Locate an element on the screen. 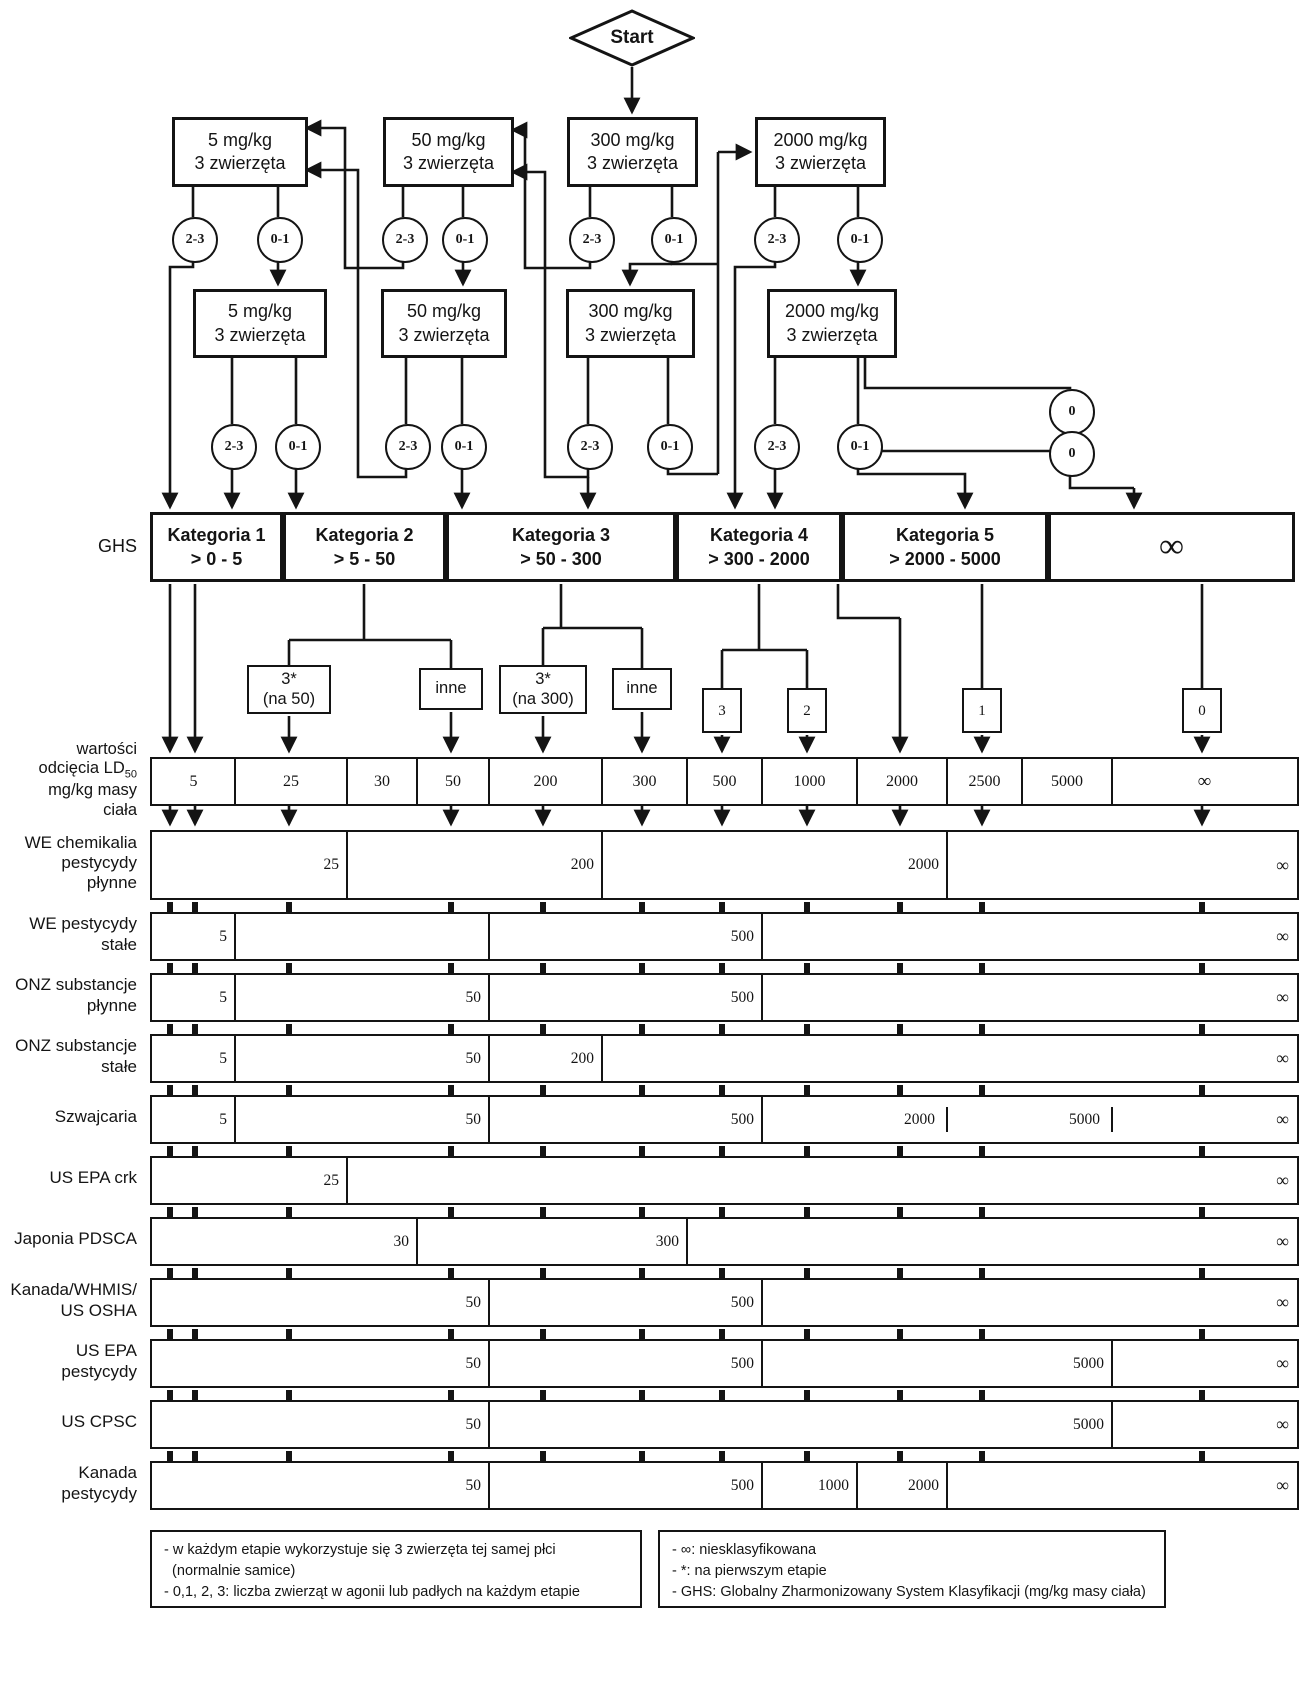 Image resolution: width=1299 pixels, height=1701 pixels. segment-label: 1000 is located at coordinates (833, 1485).